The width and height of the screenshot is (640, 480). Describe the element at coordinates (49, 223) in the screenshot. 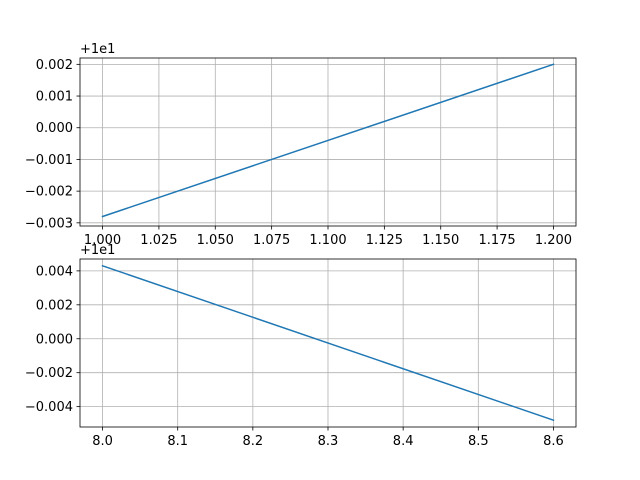

I see `top-y-tick-label: −0.003` at that location.